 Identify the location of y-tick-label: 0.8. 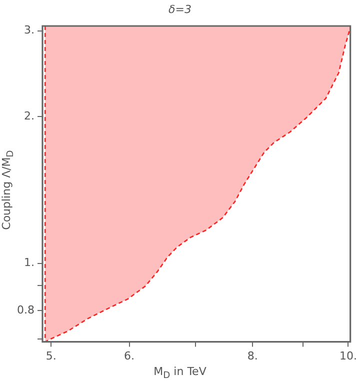
(25, 309).